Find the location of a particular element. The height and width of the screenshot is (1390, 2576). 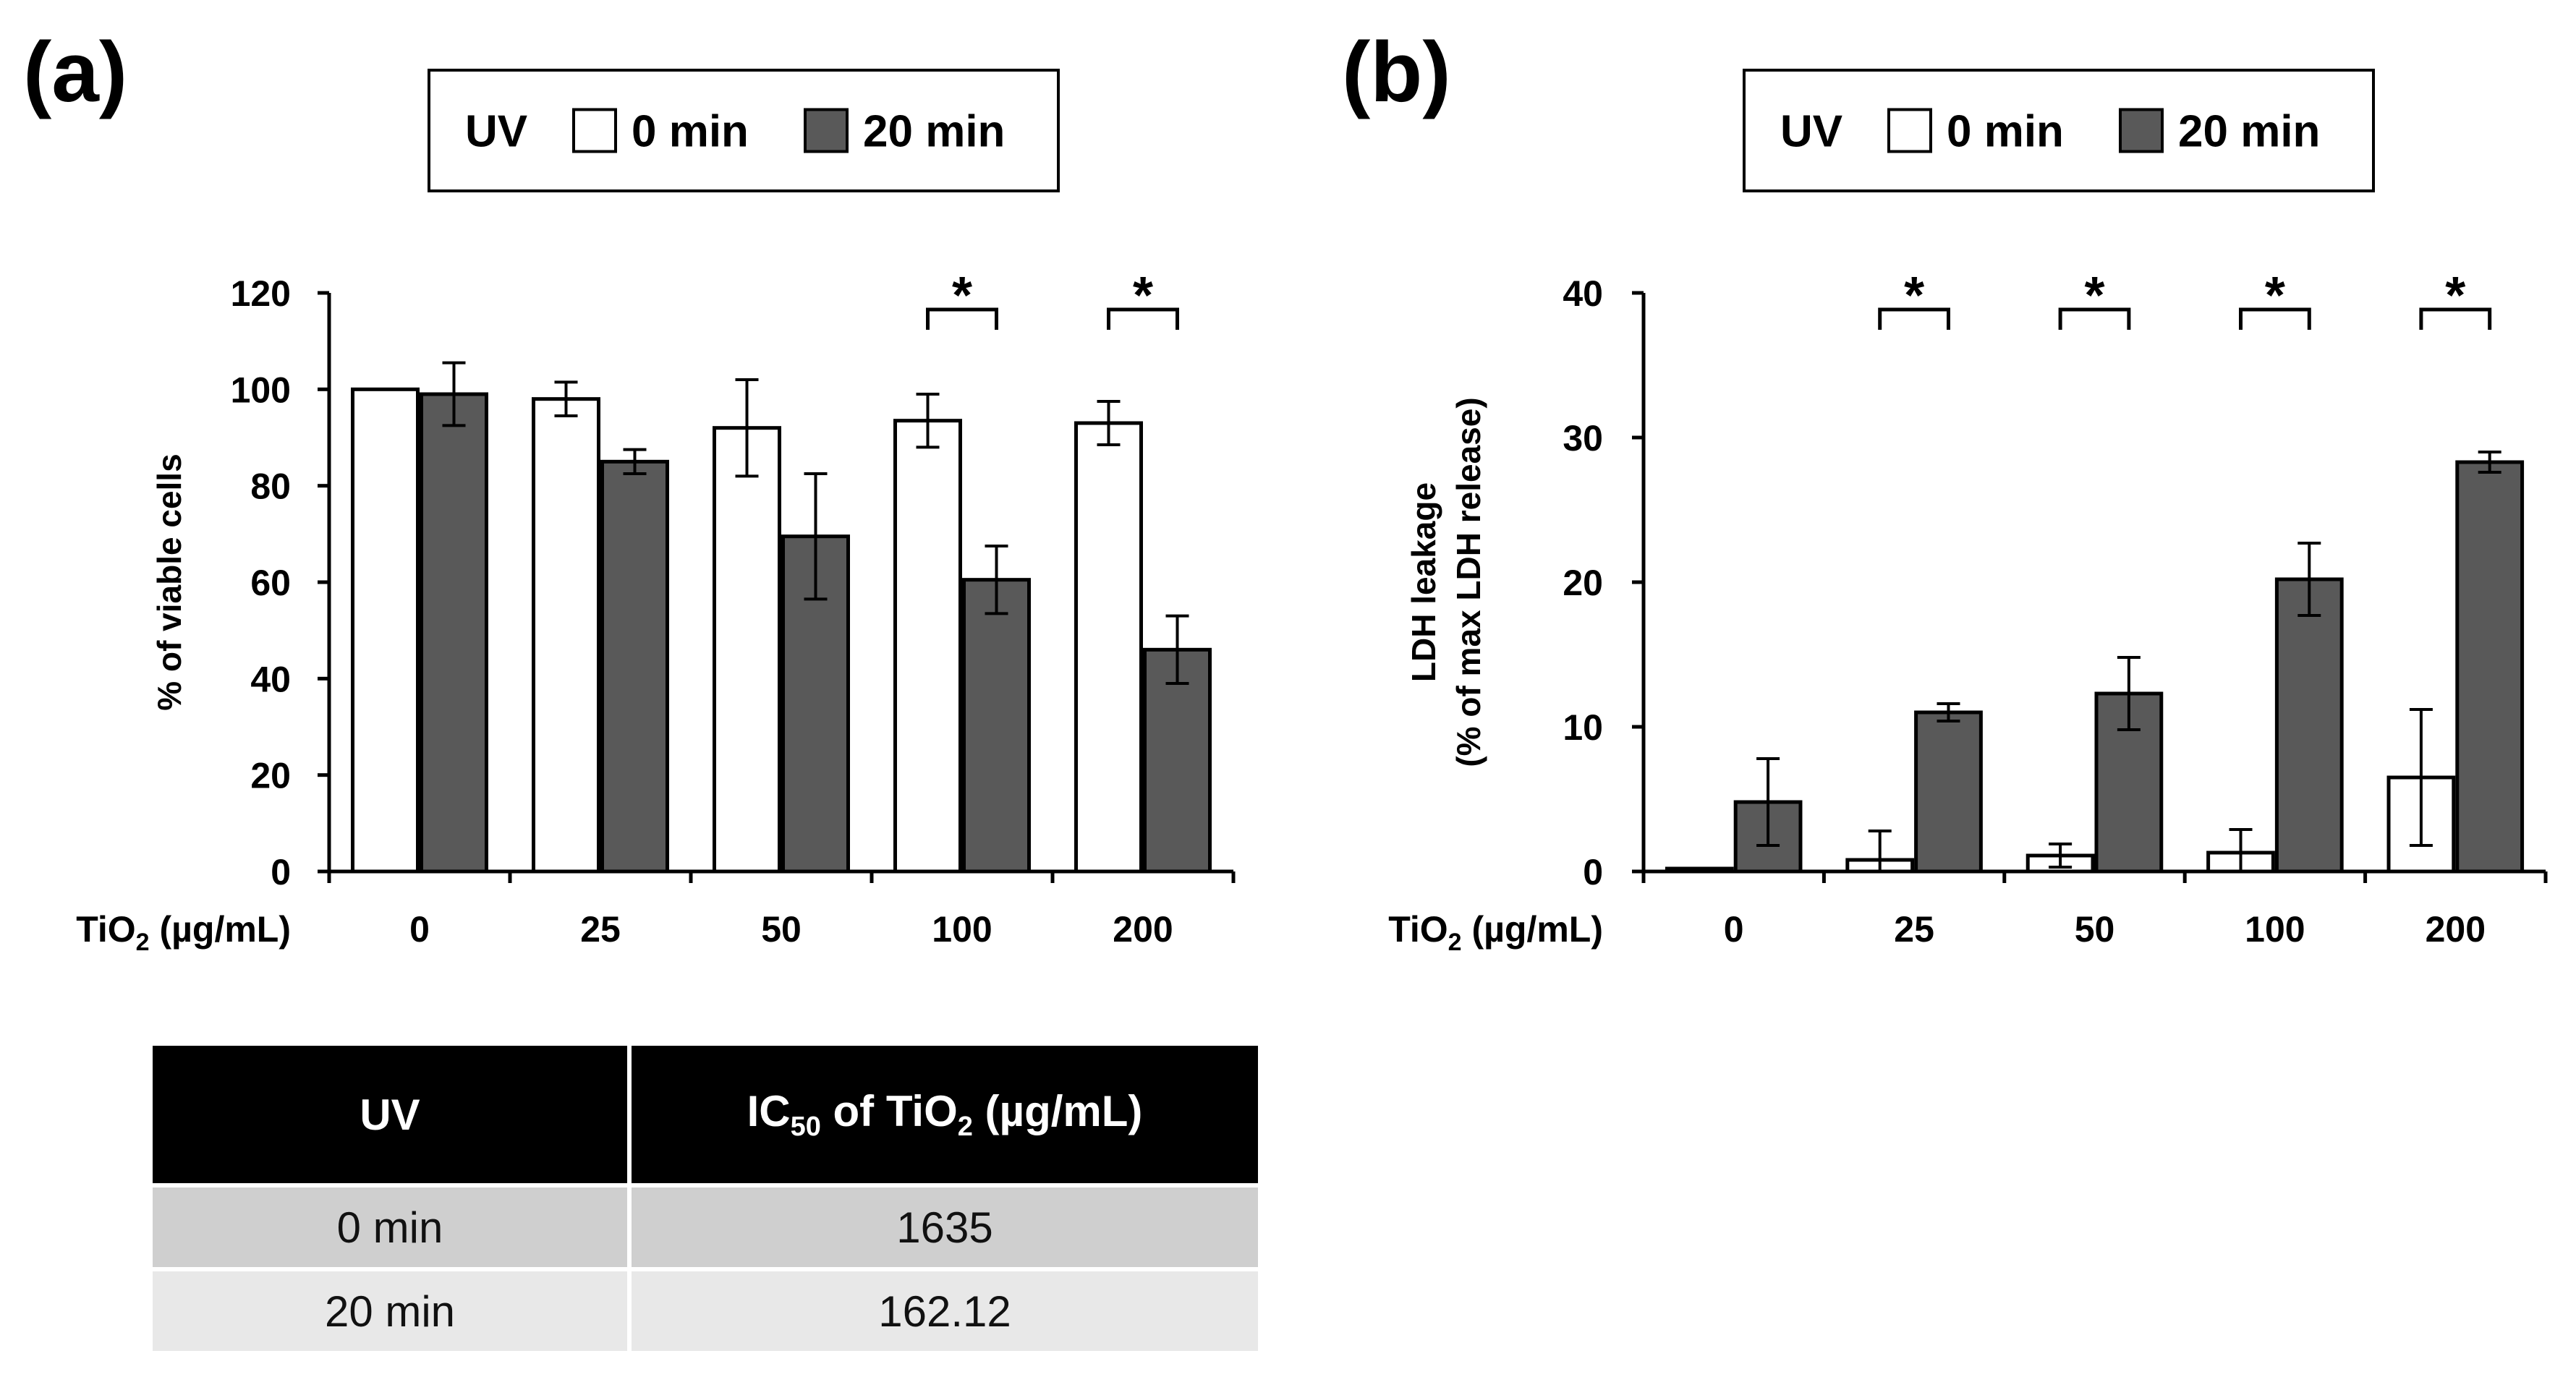

y-tick-label: 120 is located at coordinates (261, 293).